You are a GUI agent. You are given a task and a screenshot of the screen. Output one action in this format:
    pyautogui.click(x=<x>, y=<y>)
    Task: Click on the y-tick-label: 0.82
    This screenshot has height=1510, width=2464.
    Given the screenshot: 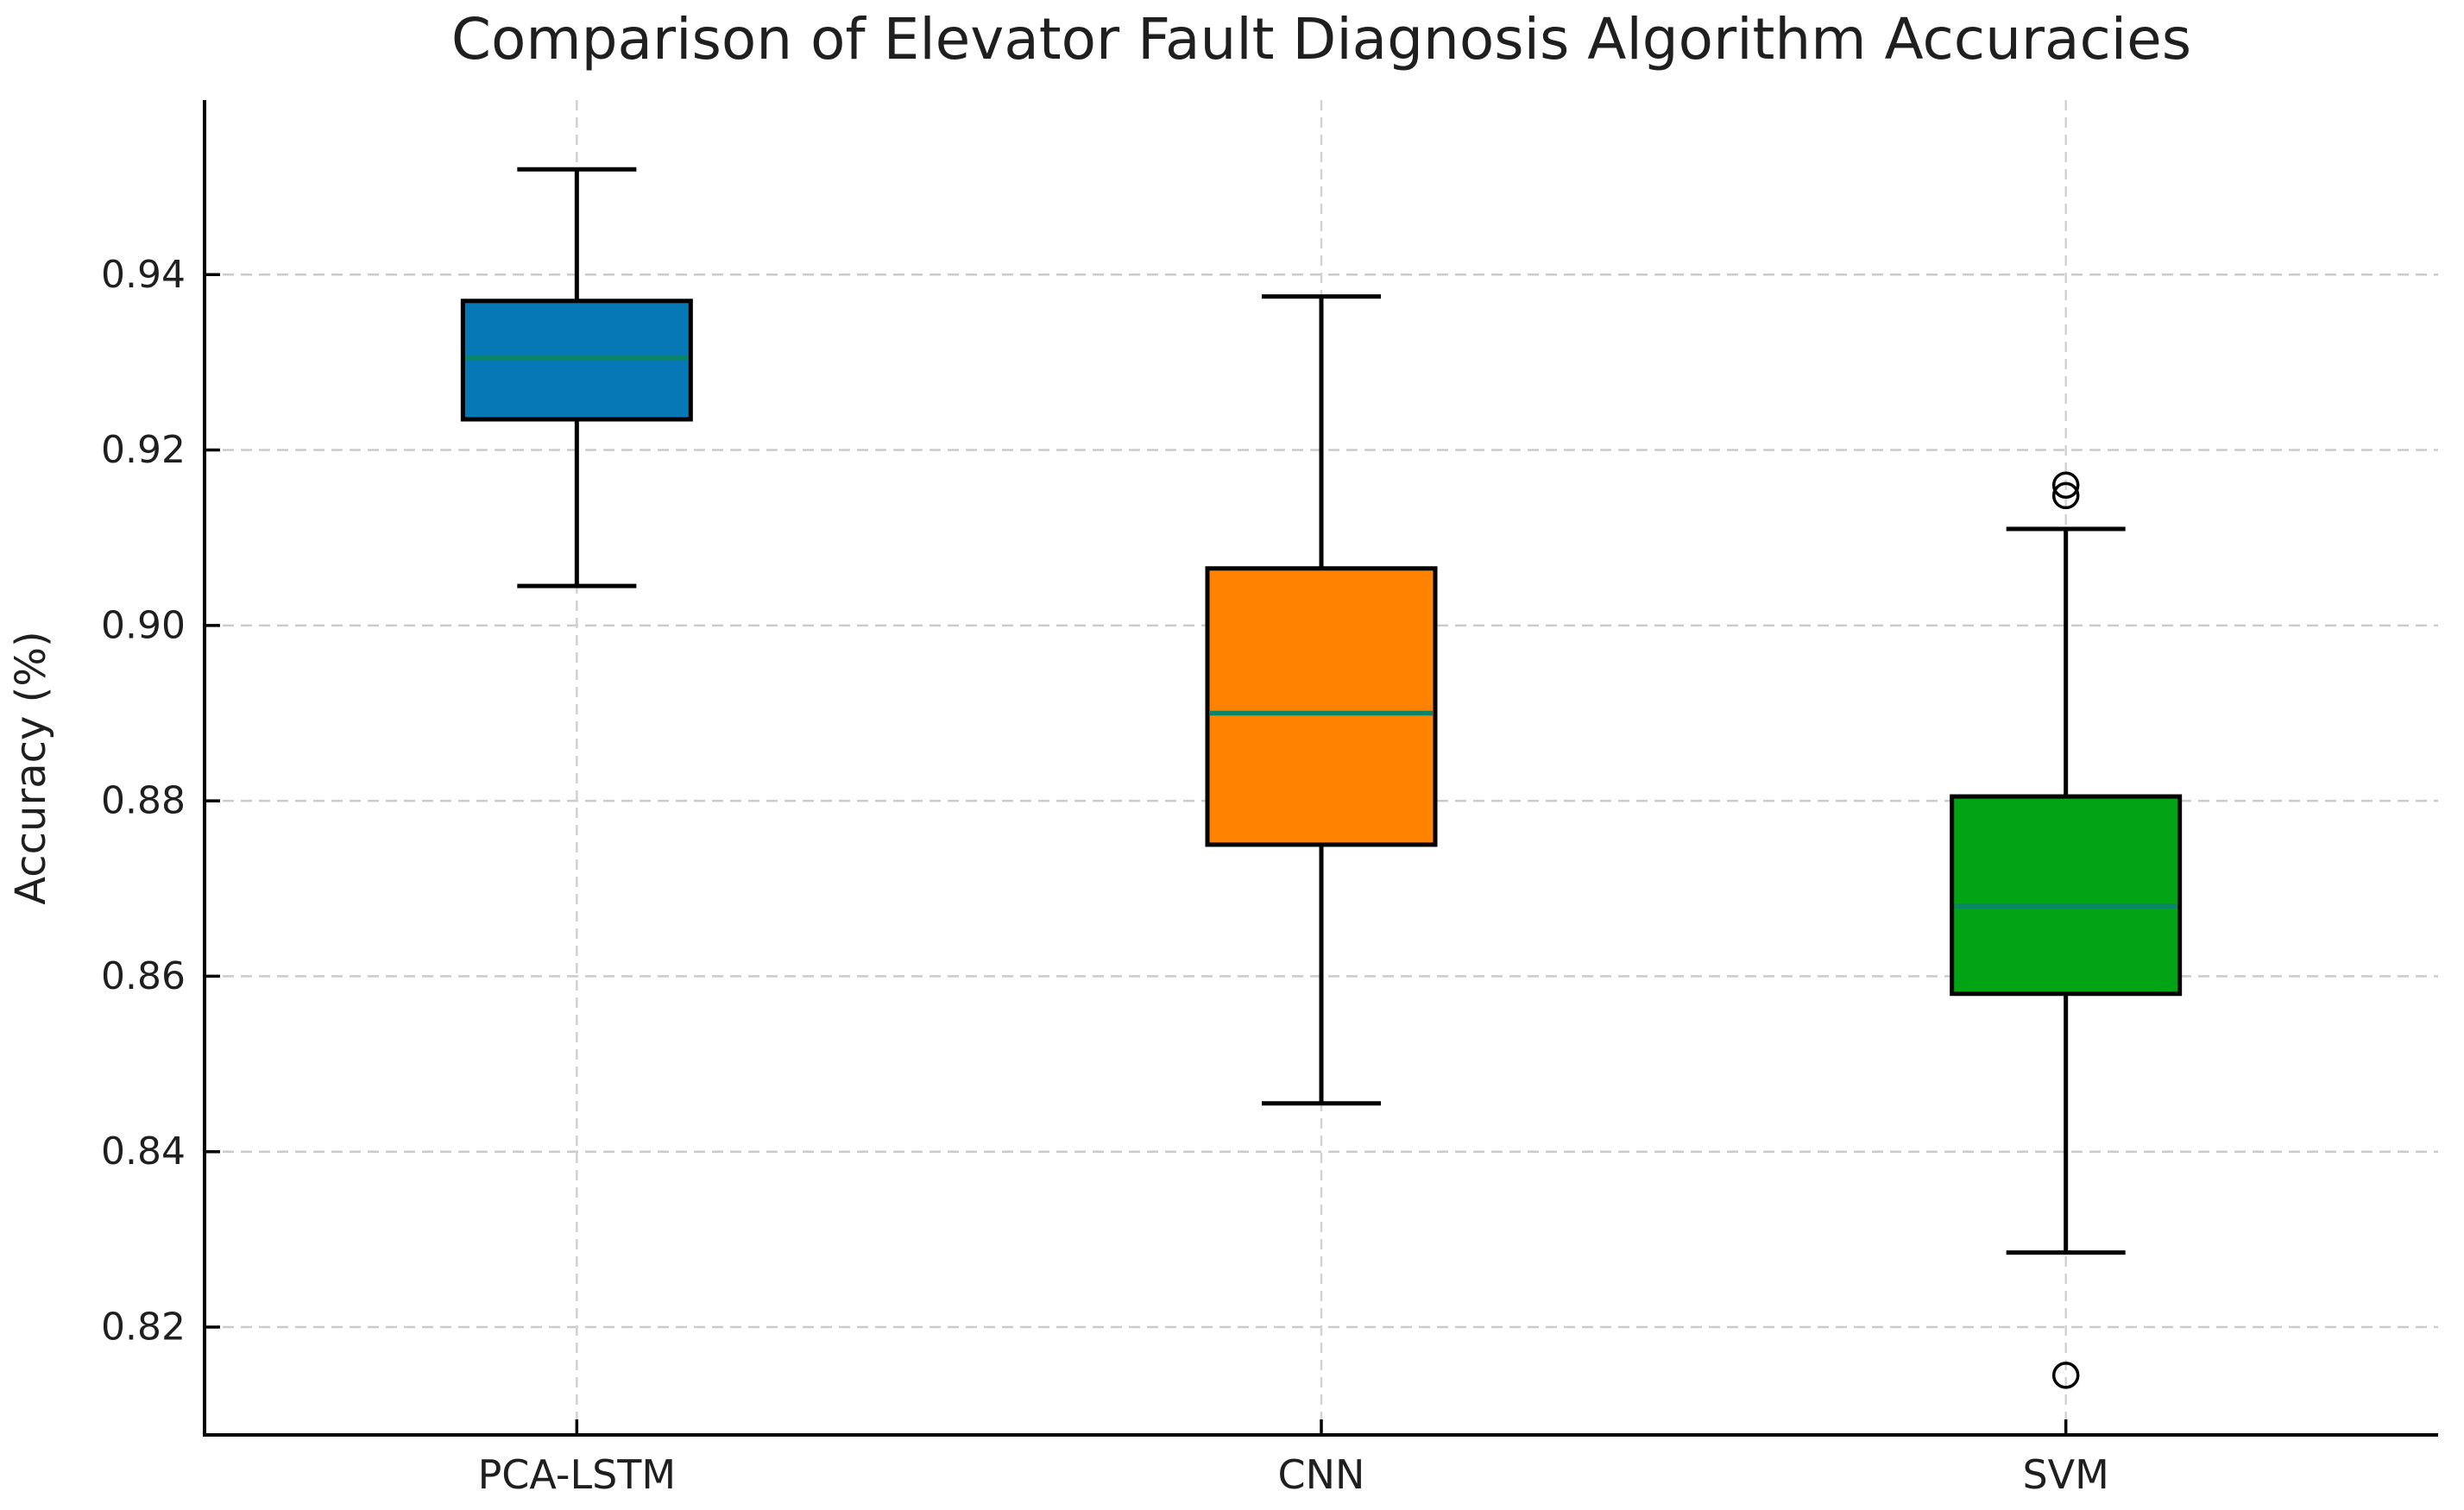 What is the action you would take?
    pyautogui.click(x=143, y=1327)
    